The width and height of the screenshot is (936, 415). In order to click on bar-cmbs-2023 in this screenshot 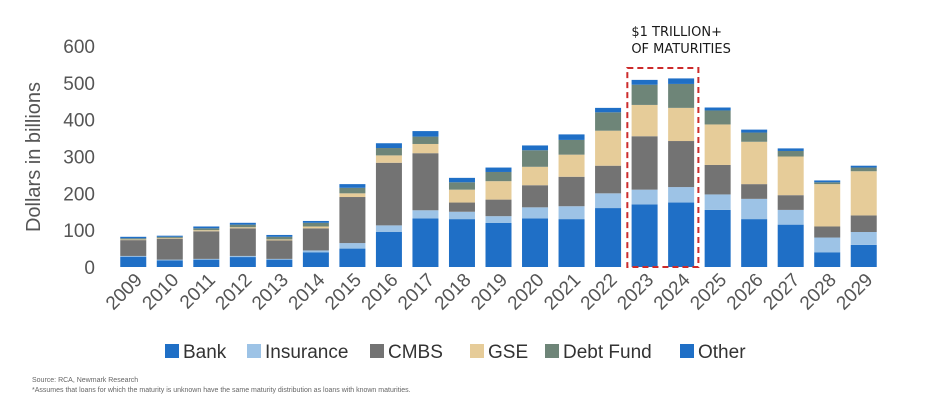, I will do `click(644, 163)`.